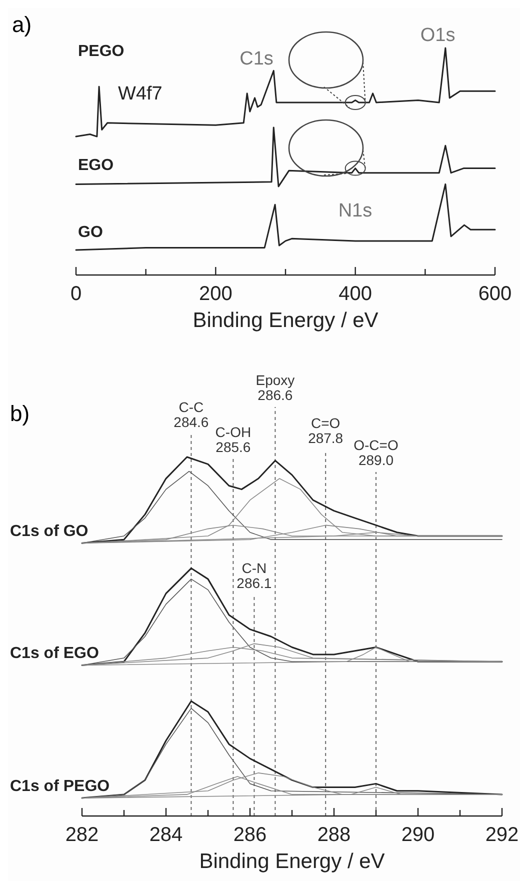 Image resolution: width=528 pixels, height=889 pixels. I want to click on x-tick-label: 200, so click(215, 294).